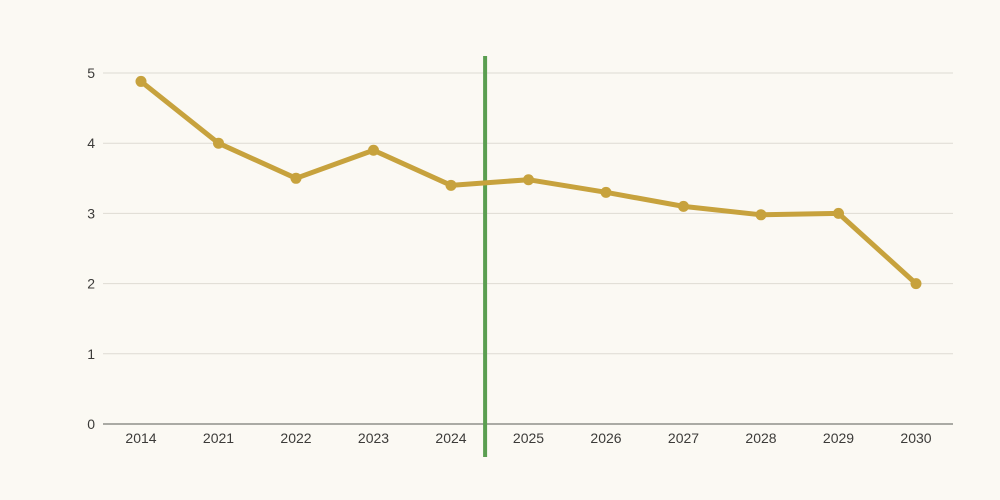  Describe the element at coordinates (218, 438) in the screenshot. I see `x-tick-label: 2021` at that location.